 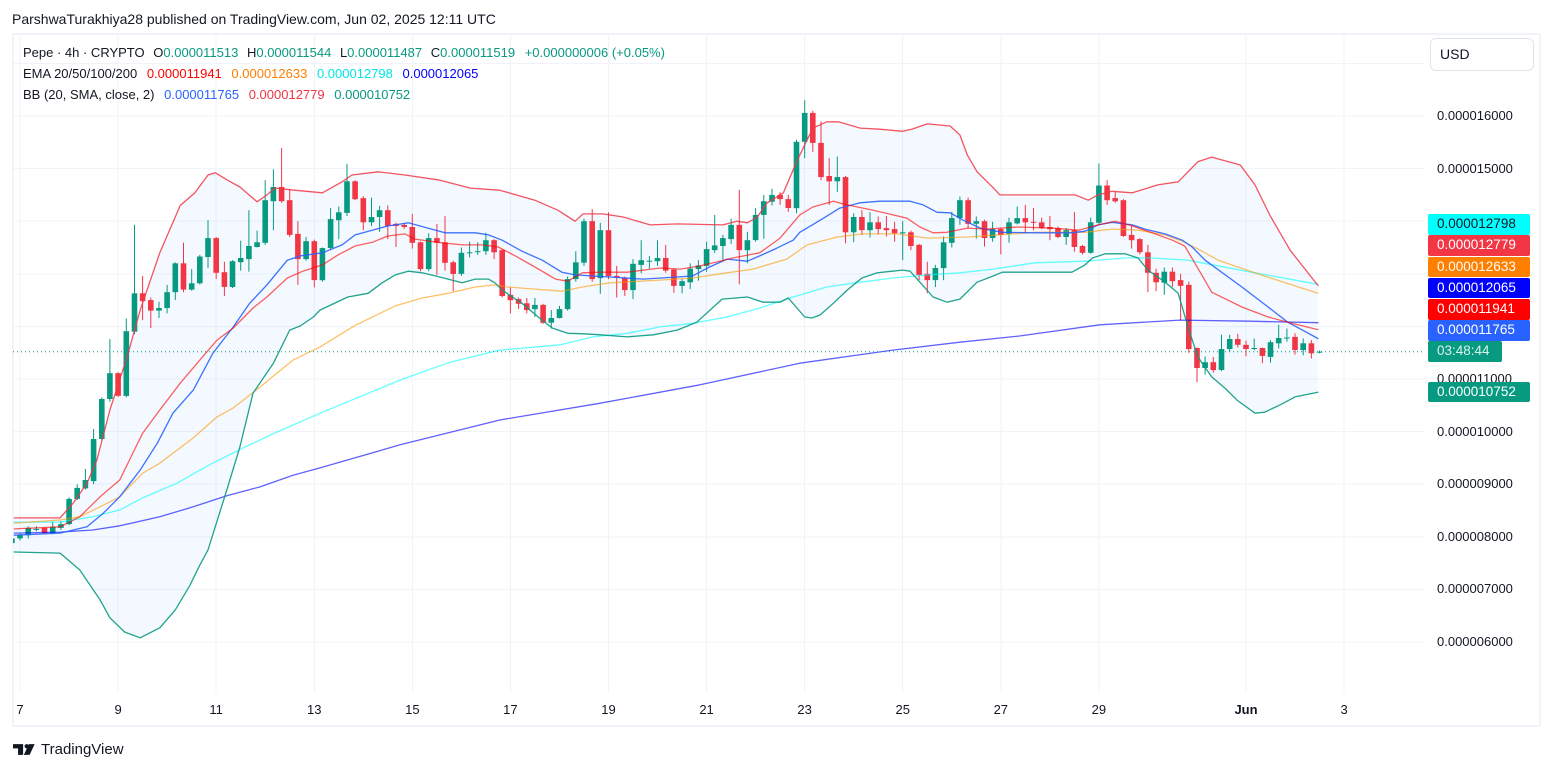 I want to click on bb-lower-value: 0.000010752, so click(x=372, y=94).